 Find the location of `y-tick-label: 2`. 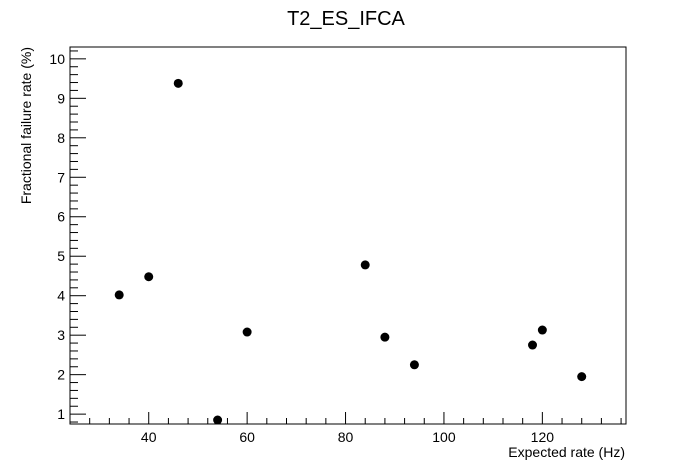

y-tick-label: 2 is located at coordinates (61, 375).